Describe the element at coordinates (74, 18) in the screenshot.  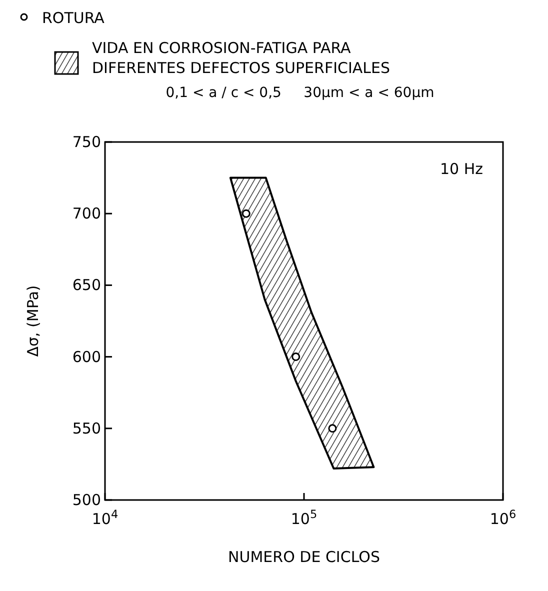
I see `legend-label: ROTURA` at that location.